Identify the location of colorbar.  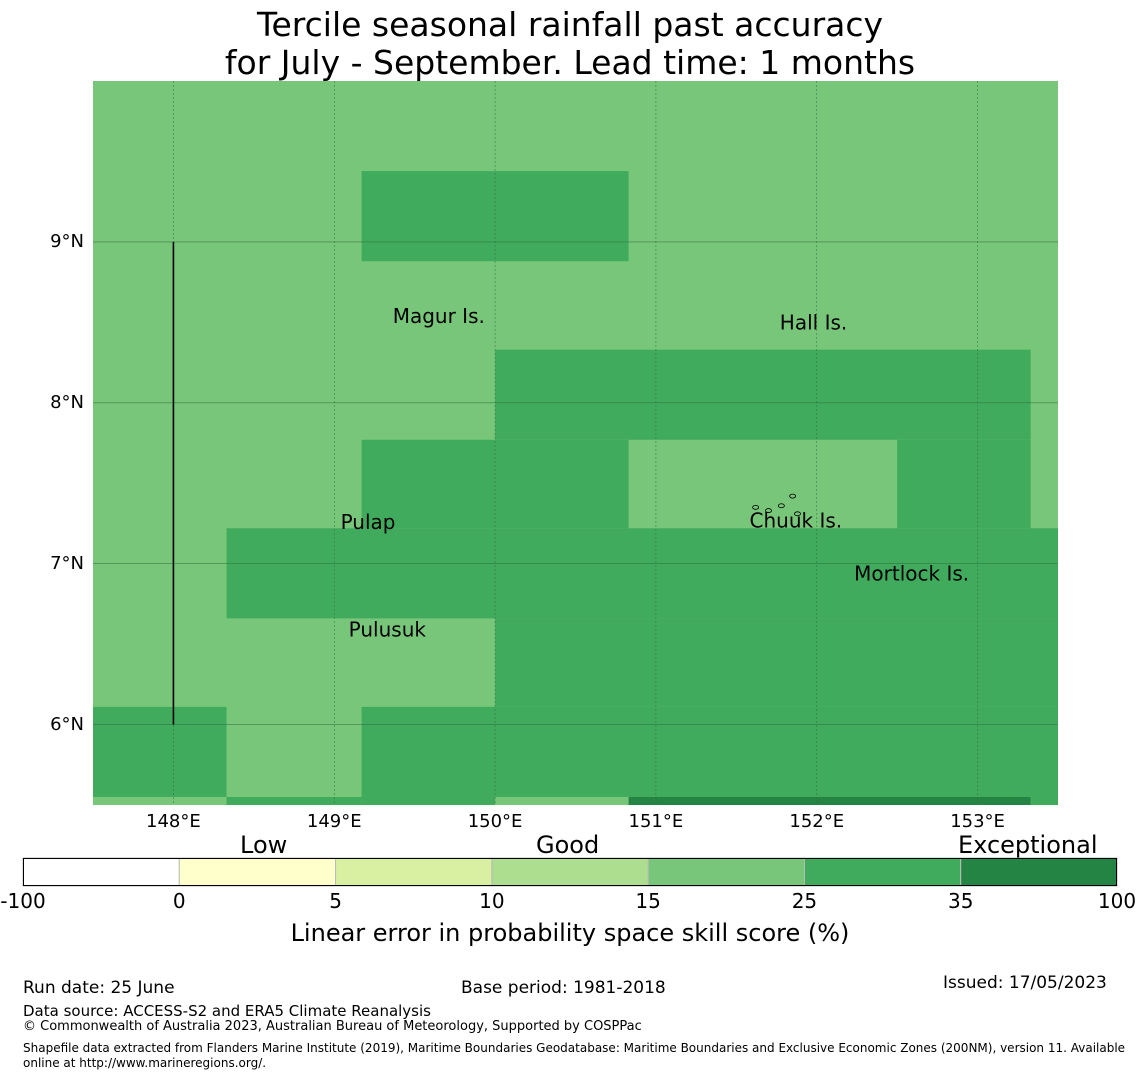
(570, 872).